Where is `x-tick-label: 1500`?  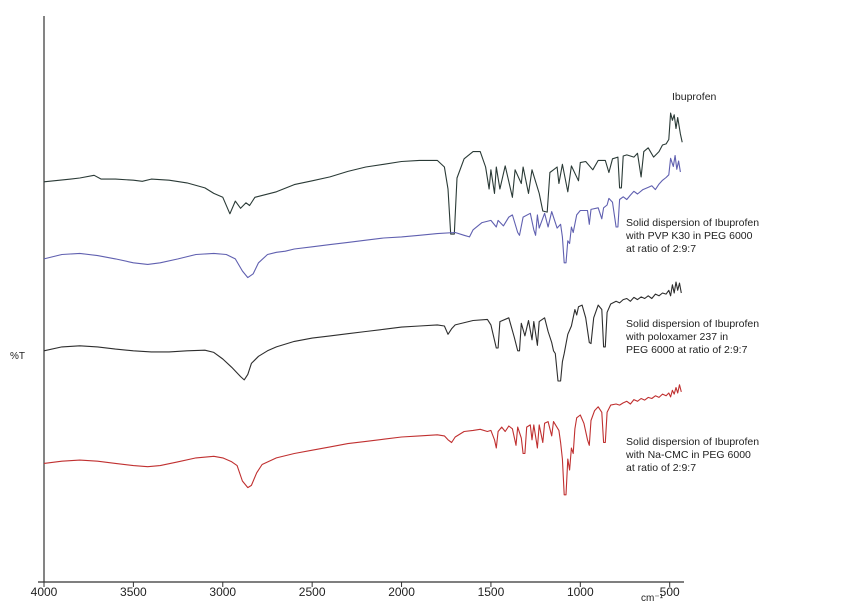 x-tick-label: 1500 is located at coordinates (491, 592).